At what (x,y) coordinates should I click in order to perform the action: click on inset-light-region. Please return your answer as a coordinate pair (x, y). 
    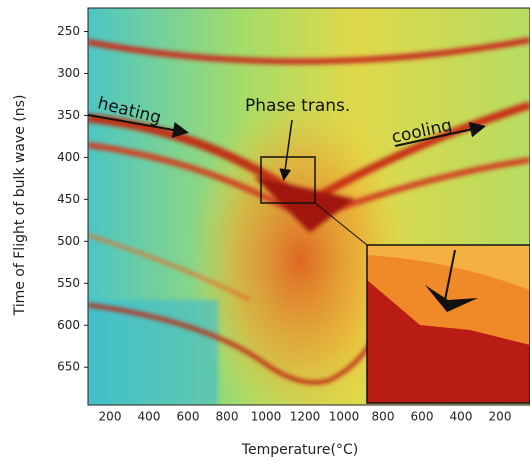
    Looking at the image, I should click on (448, 267).